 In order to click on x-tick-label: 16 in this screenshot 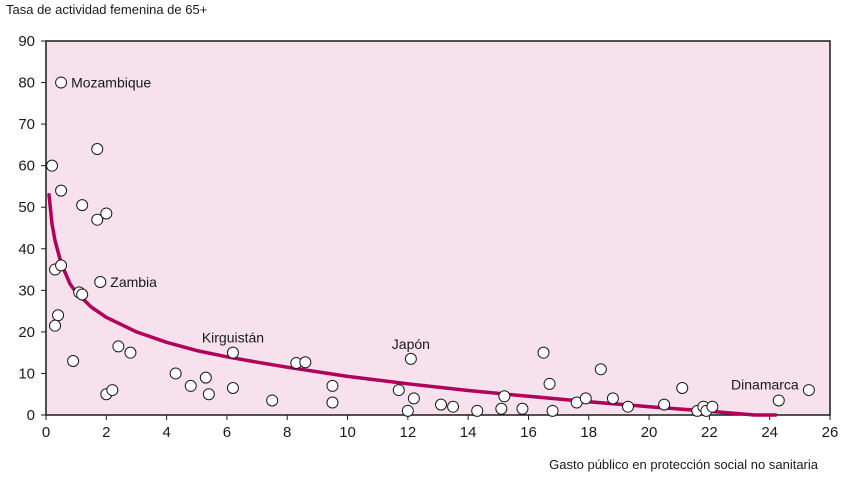, I will do `click(528, 432)`.